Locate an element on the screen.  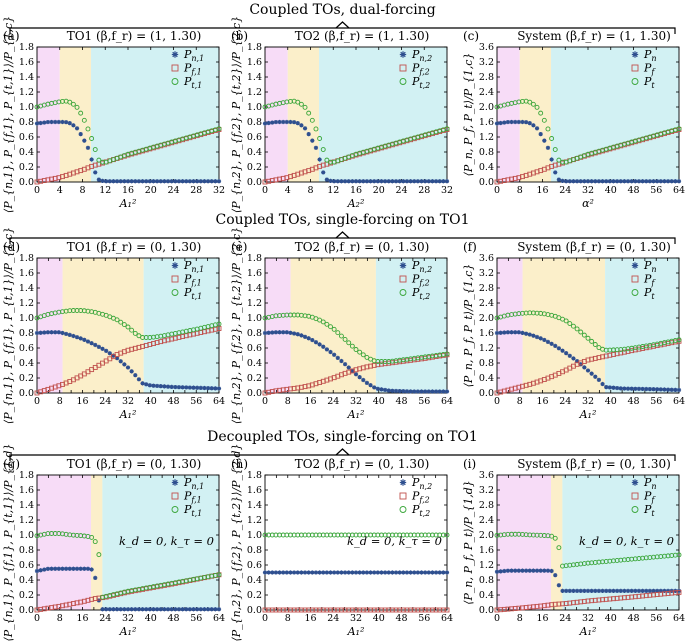
y-tick-label: 0.2 is located at coordinates (254, 167).